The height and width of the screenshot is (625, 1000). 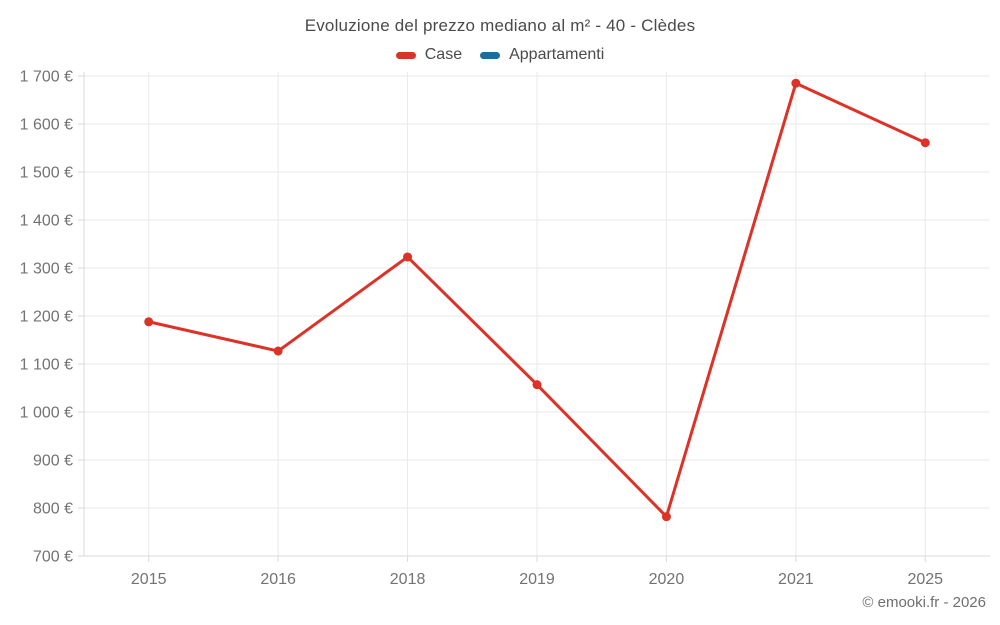 What do you see at coordinates (490, 55) in the screenshot?
I see `appartamenti-series-swatch-icon` at bounding box center [490, 55].